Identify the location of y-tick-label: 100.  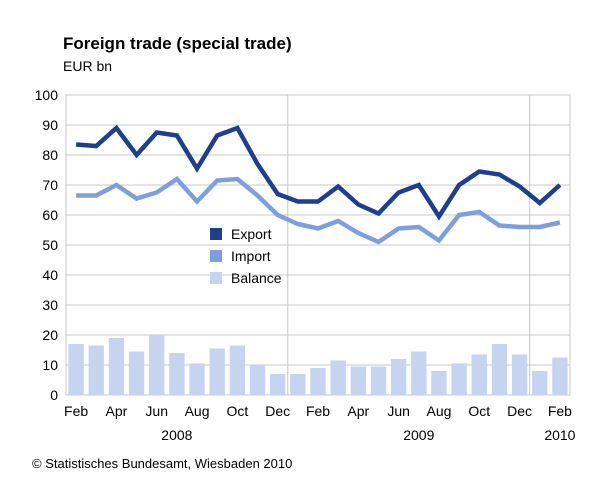
(47, 95).